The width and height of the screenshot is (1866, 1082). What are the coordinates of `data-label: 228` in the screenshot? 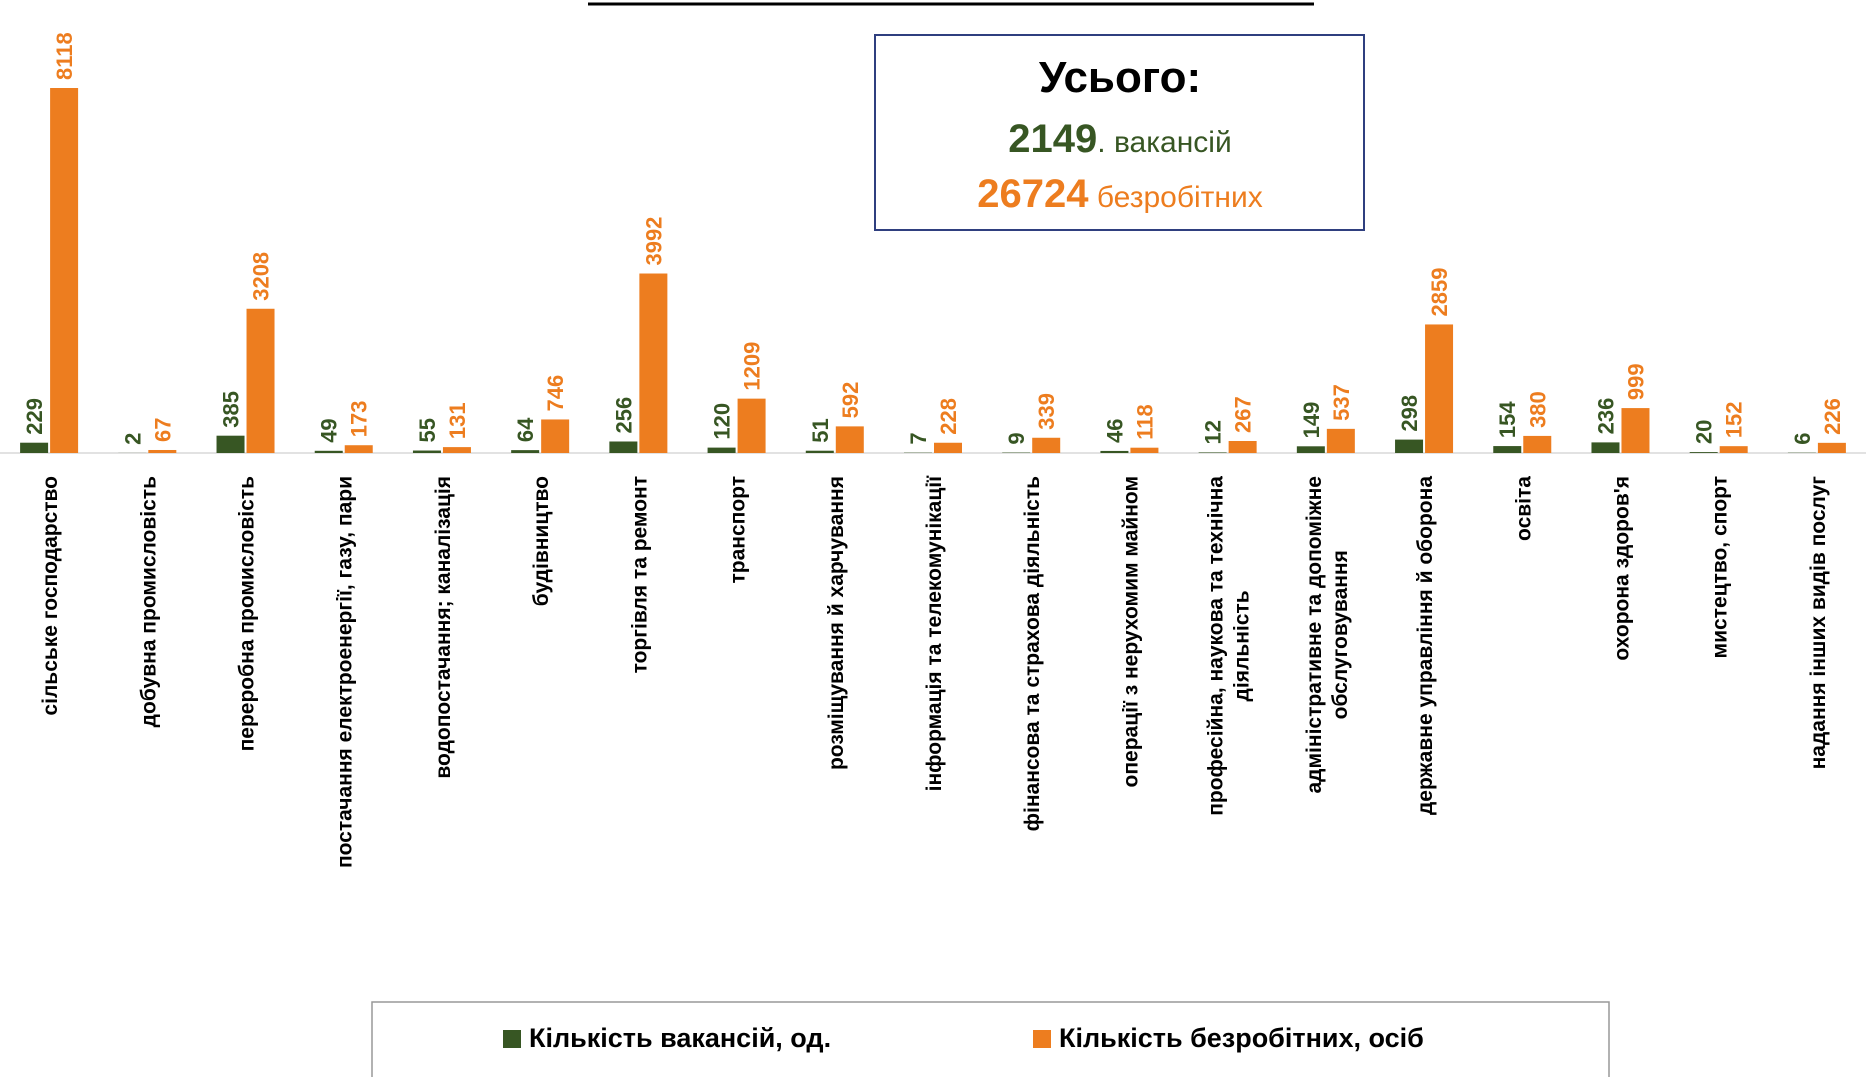 It's located at (948, 416).